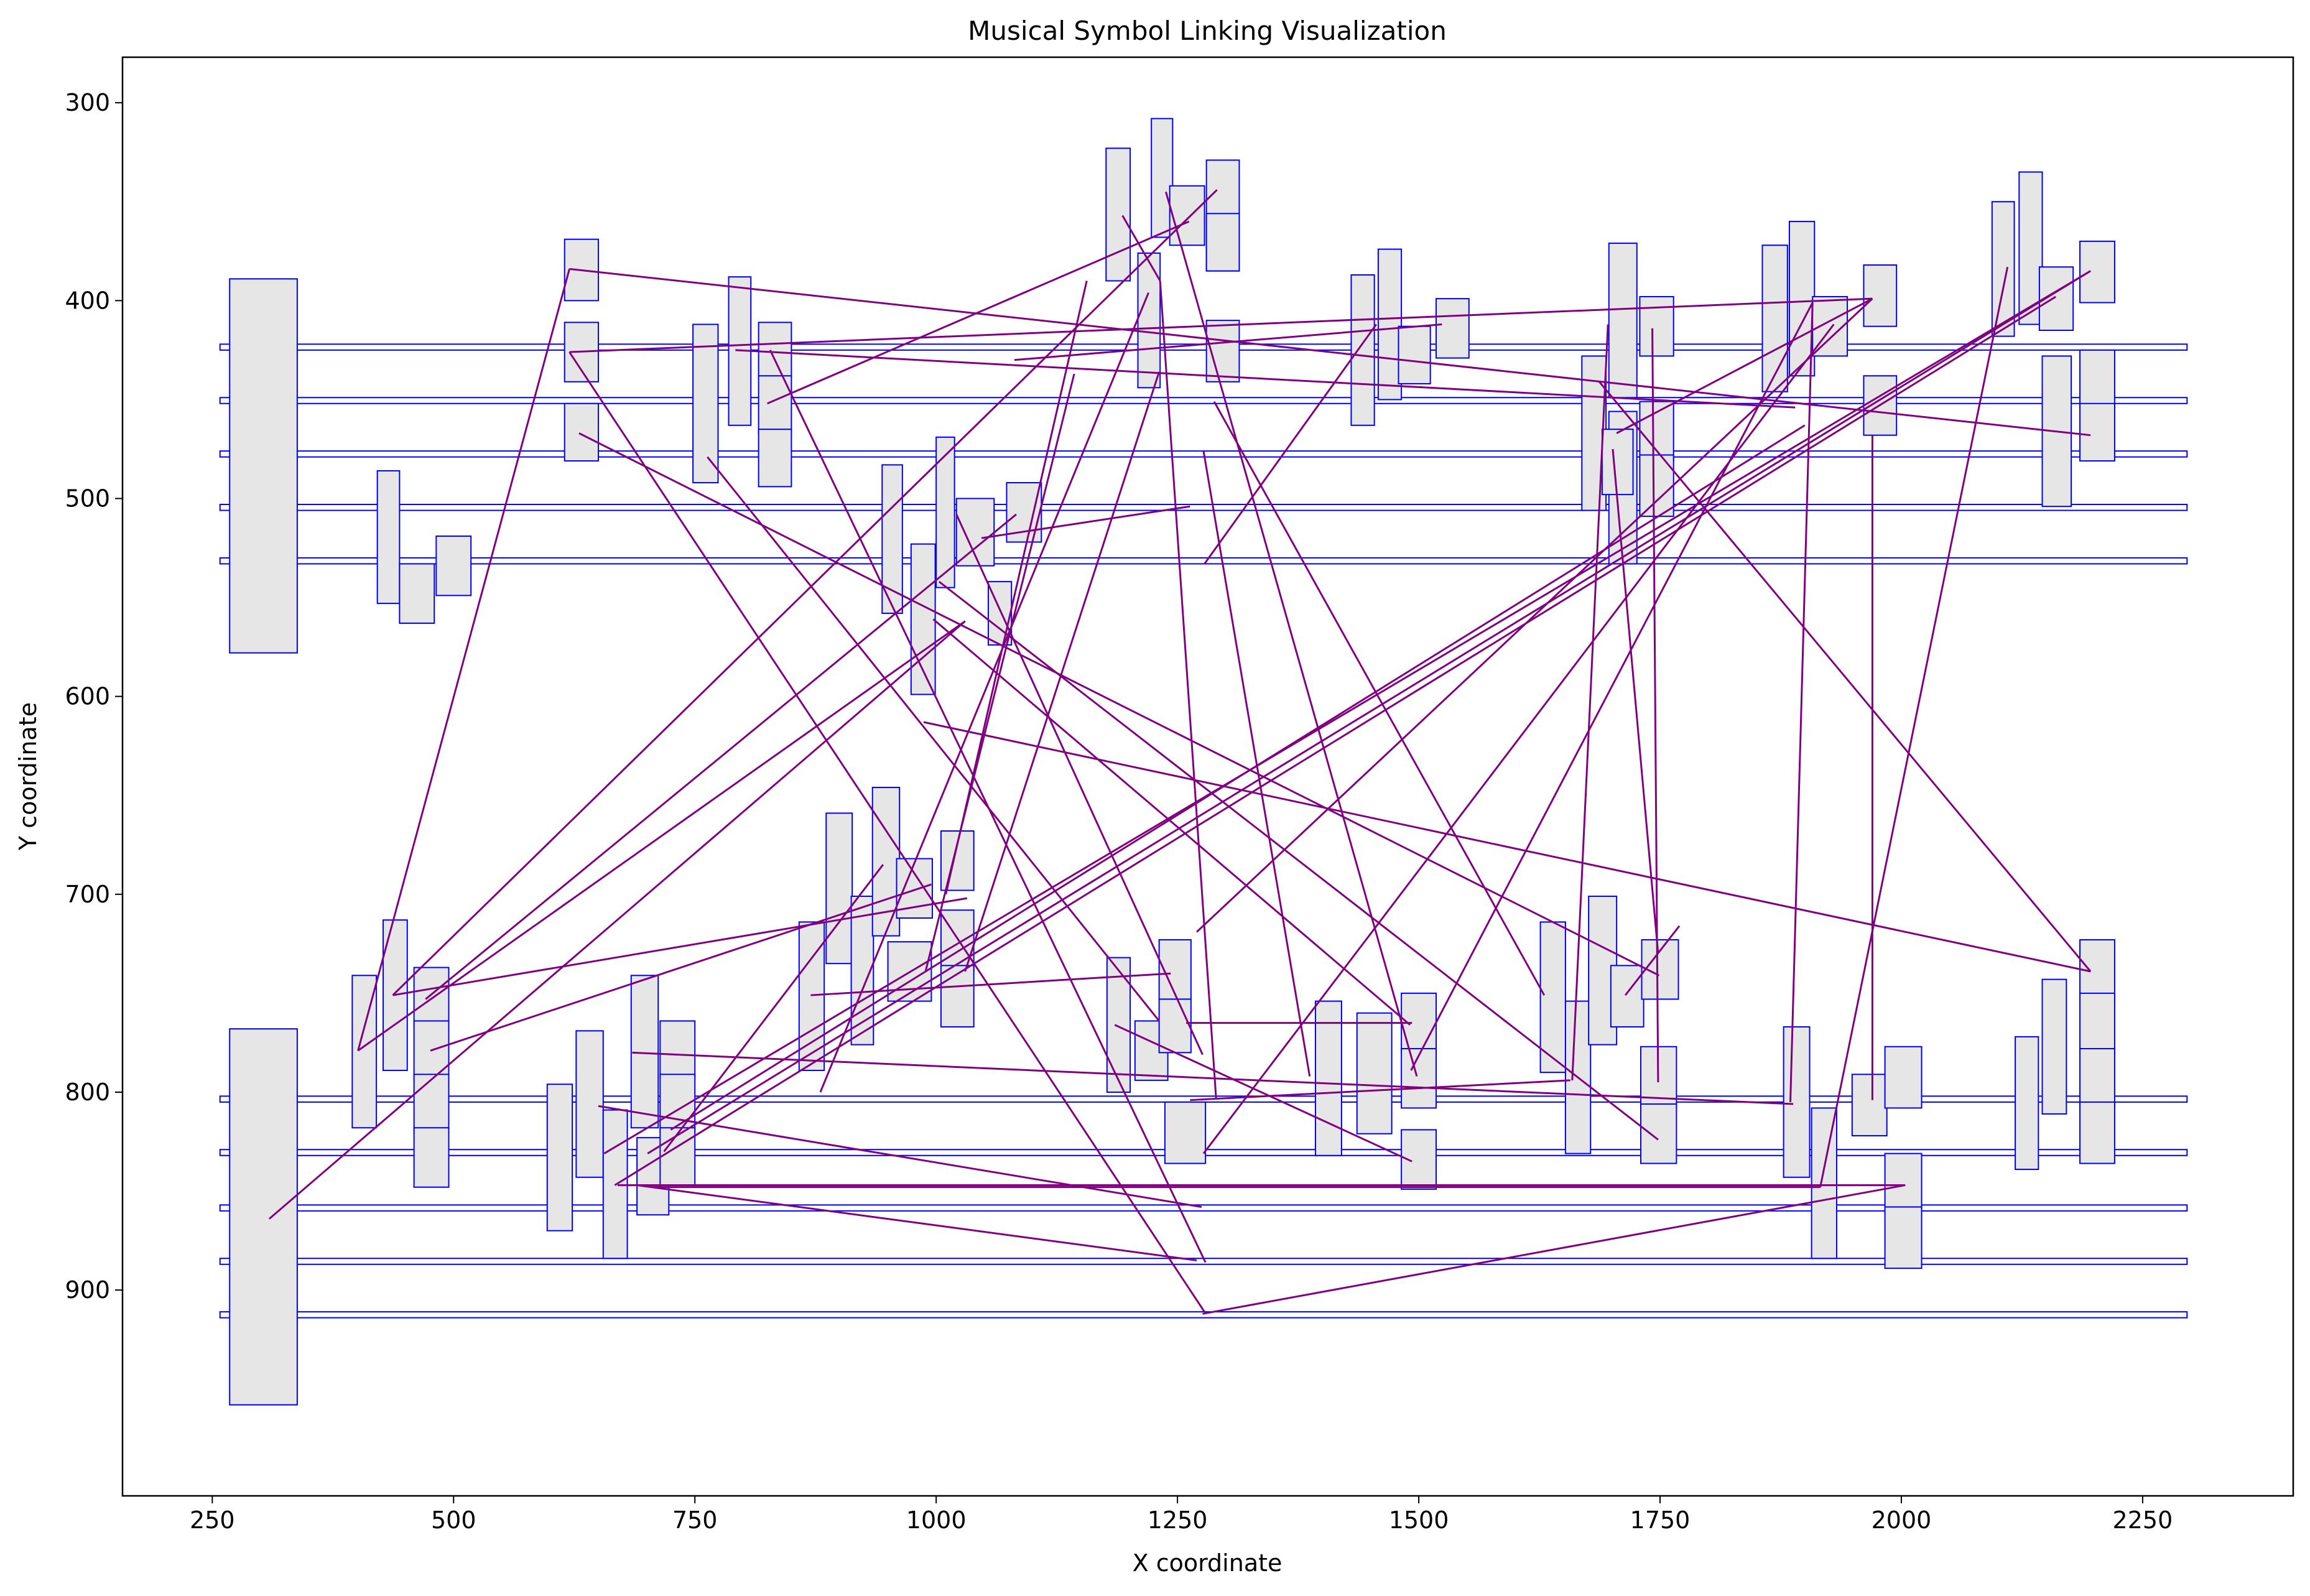 The image size is (2310, 1596). Describe the element at coordinates (88, 1290) in the screenshot. I see `y-tick-label: 900` at that location.